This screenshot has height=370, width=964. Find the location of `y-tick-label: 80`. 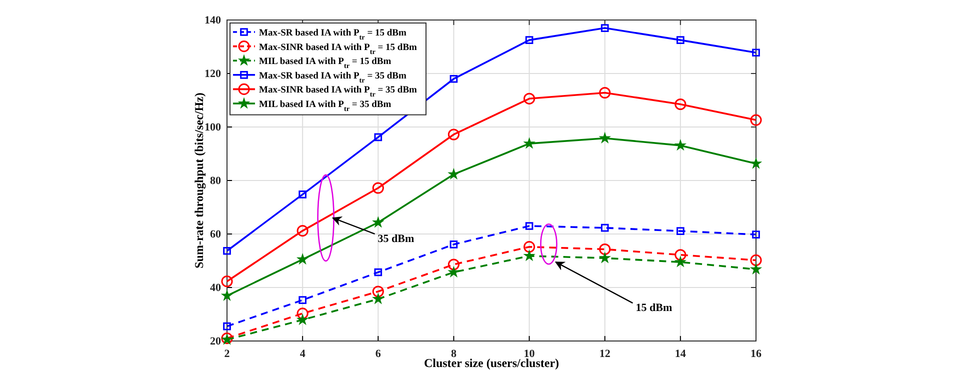

y-tick-label: 80 is located at coordinates (216, 181).